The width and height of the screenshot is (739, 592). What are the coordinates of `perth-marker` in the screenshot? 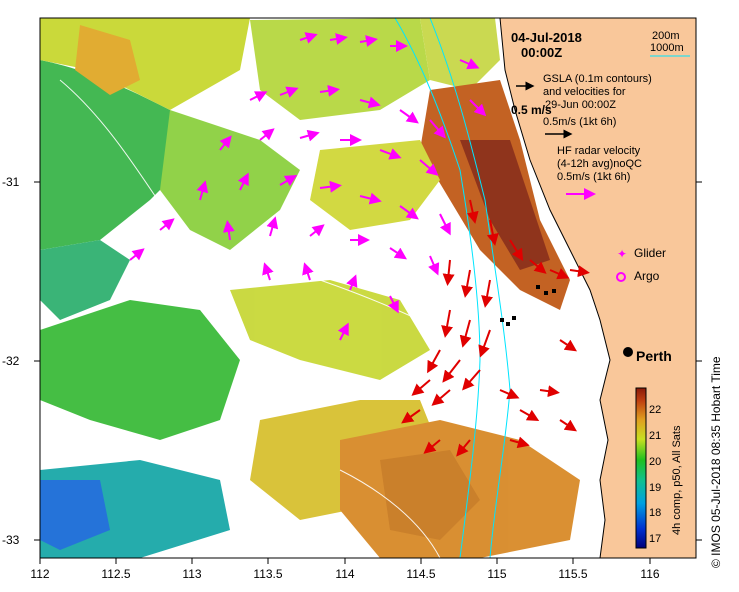 It's located at (628, 352).